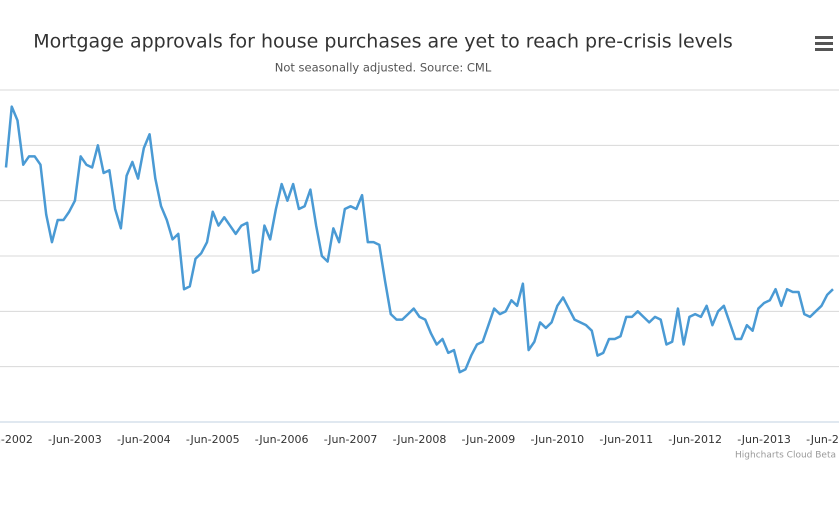 The image size is (839, 523). Describe the element at coordinates (489, 439) in the screenshot. I see `x-tick-label: -Jun-2009` at that location.